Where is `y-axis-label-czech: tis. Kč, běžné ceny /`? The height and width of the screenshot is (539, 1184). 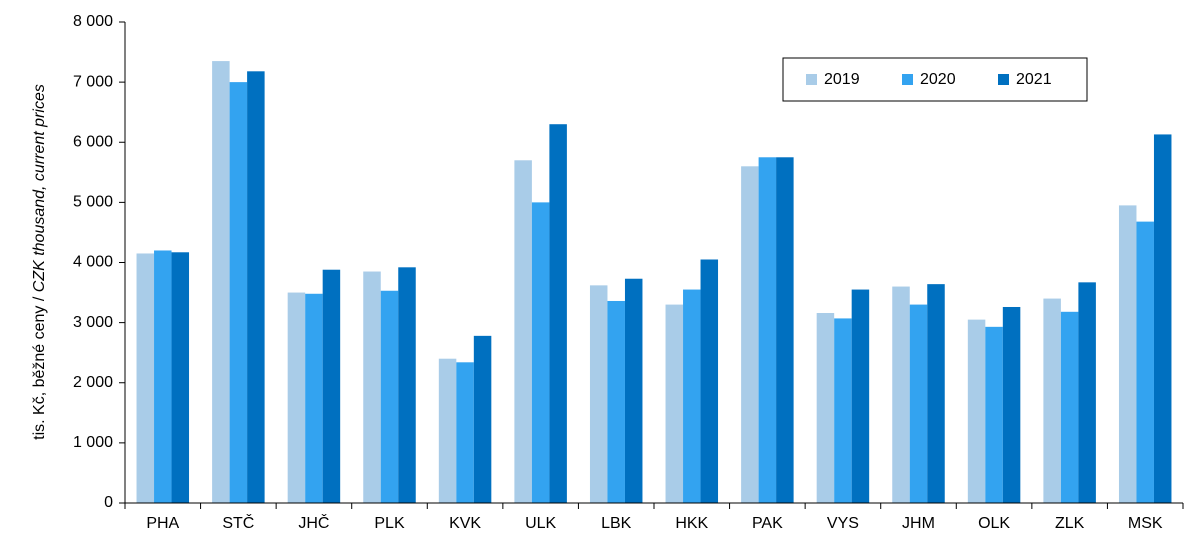
y-axis-label-czech: tis. Kč, běžné ceny / is located at coordinates (39, 366).